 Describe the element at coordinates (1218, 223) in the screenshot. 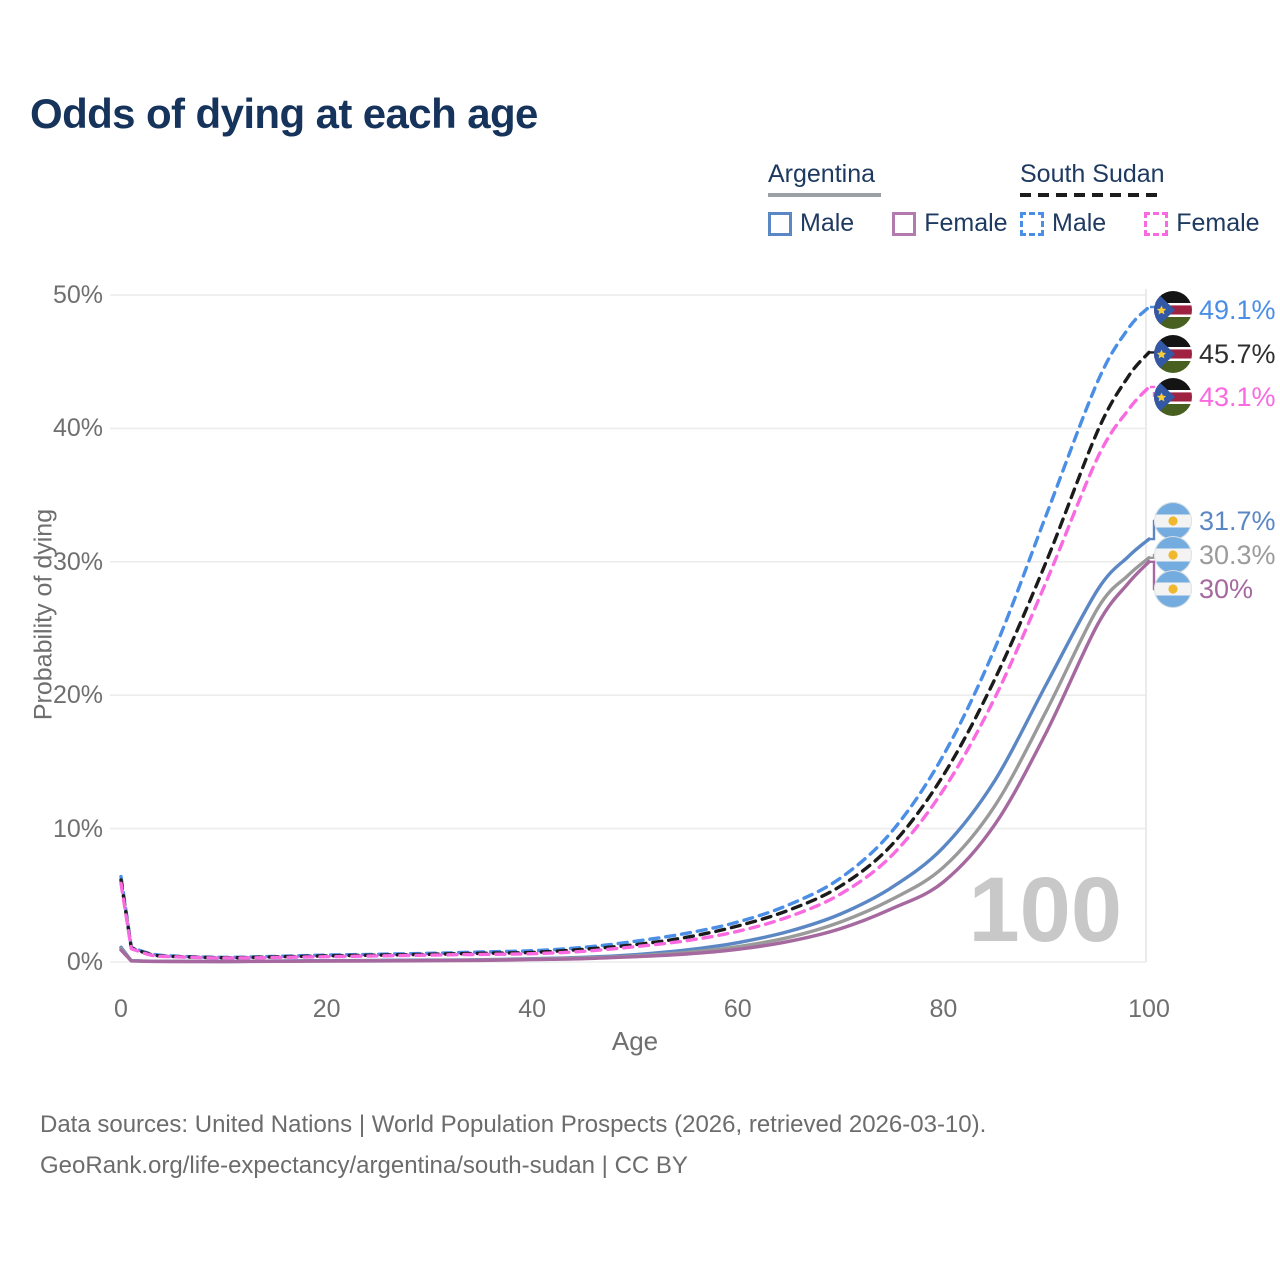

I see `legend-label-south-sudan-female: Female` at that location.